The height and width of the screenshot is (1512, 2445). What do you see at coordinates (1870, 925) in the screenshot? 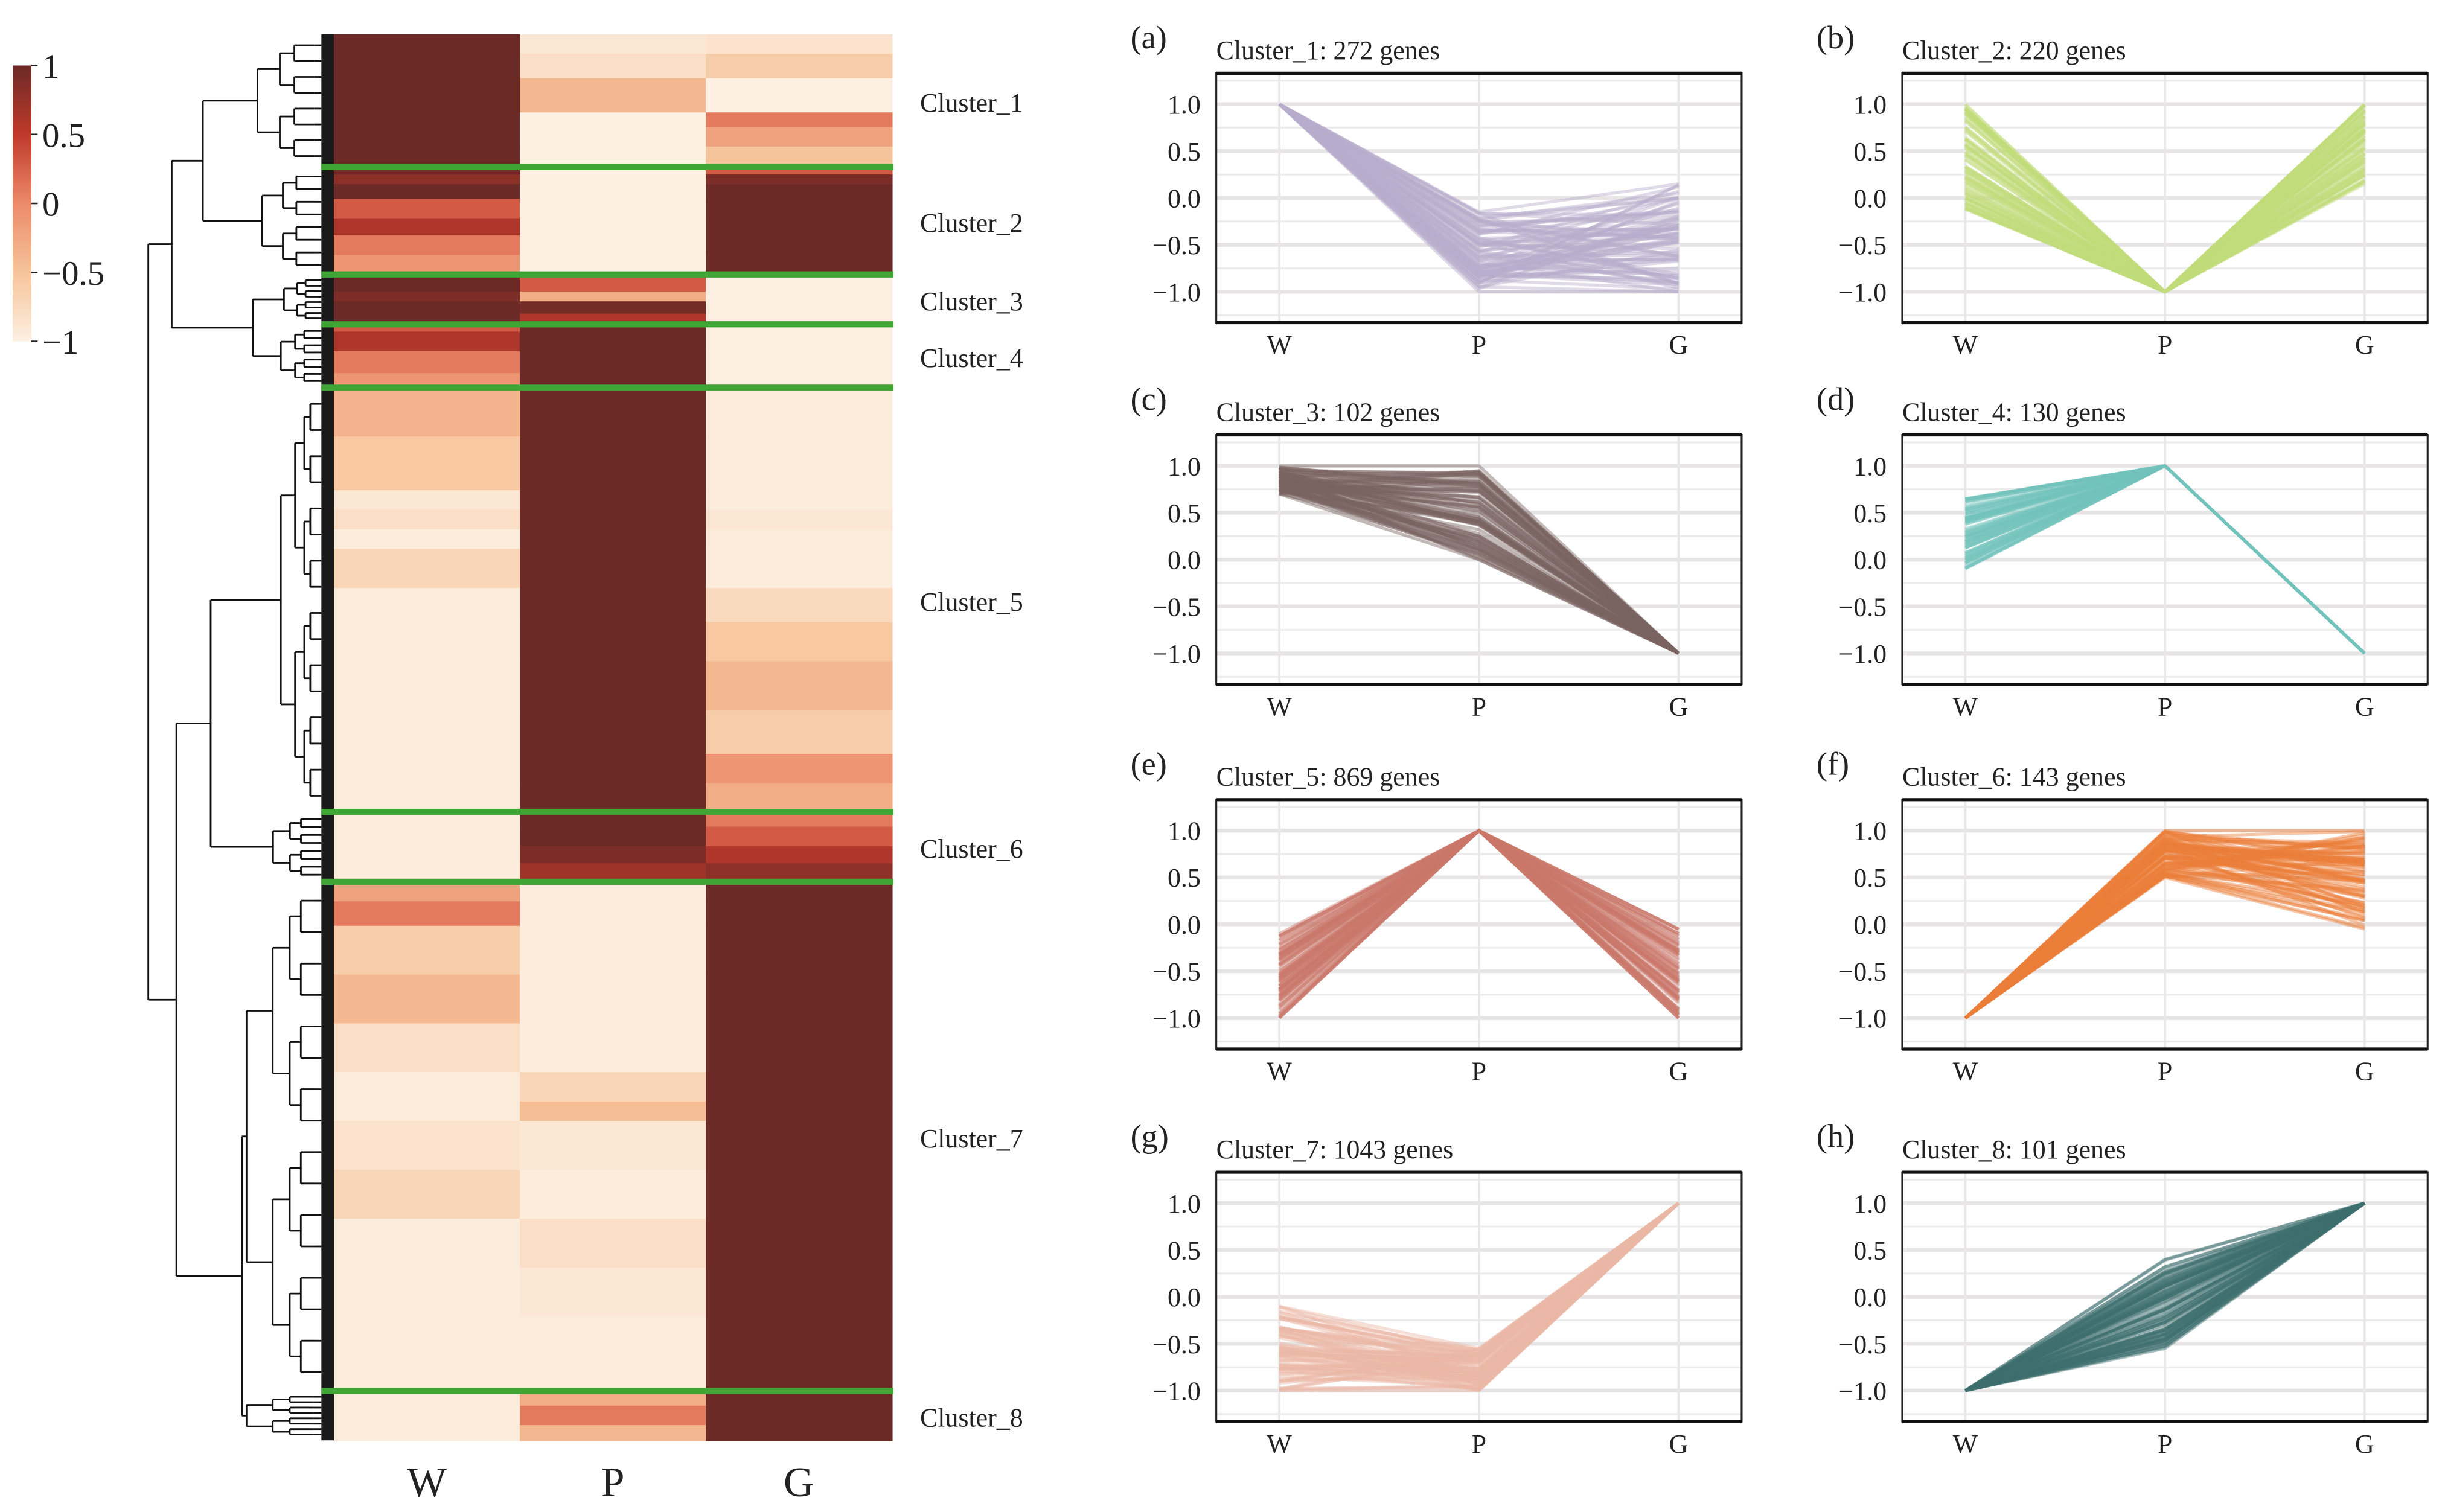
I see `y-tick-label: 0.0` at bounding box center [1870, 925].